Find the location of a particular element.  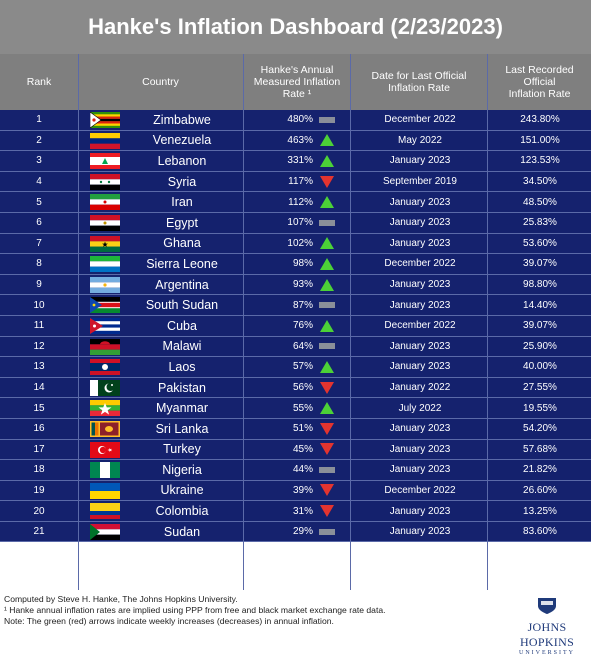

table-row: 4 Syria 117% September 2019 34.50% is located at coordinates (295, 182).